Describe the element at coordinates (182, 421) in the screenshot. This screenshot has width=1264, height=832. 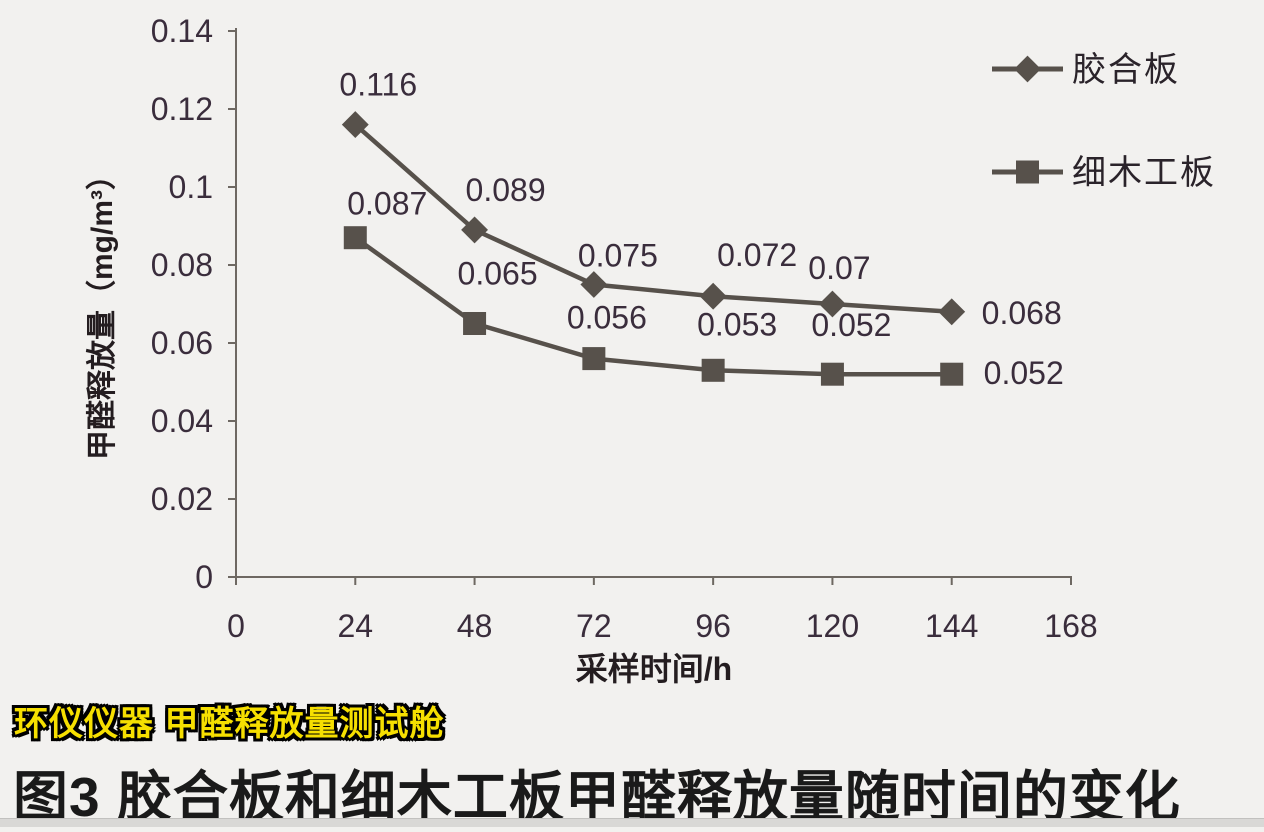
I see `y-tick-label: 0.04` at that location.